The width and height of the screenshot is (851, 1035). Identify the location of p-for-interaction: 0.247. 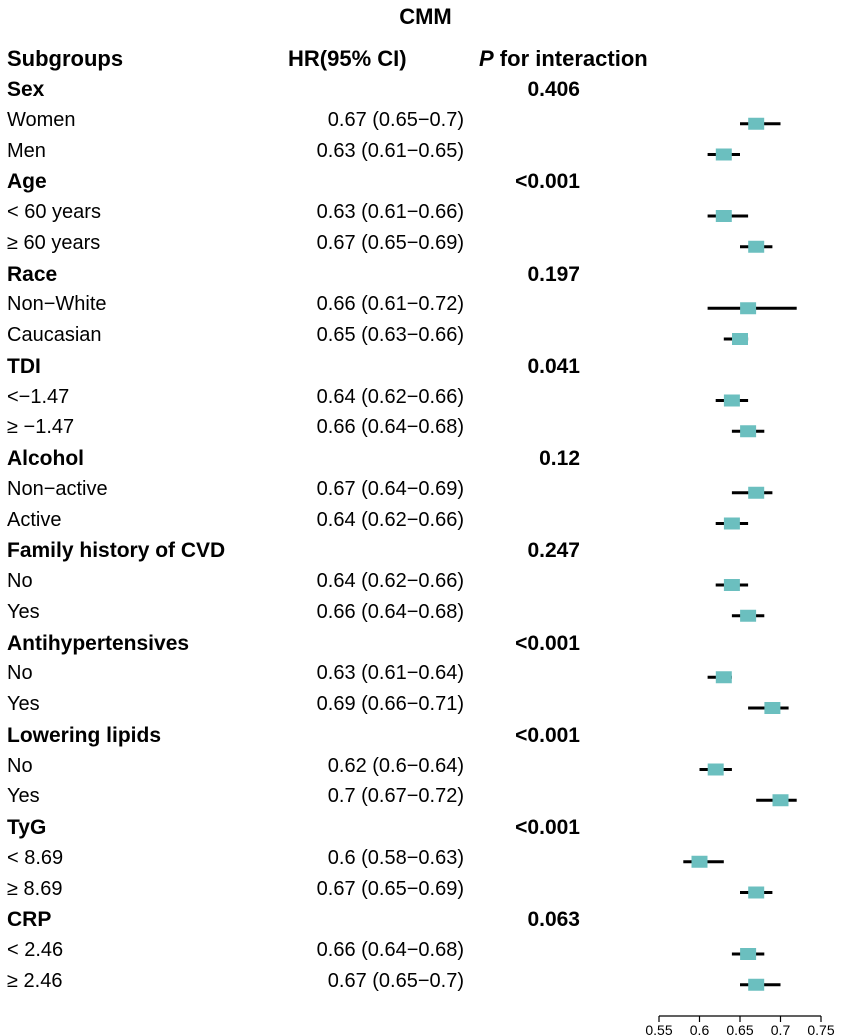
(553, 551).